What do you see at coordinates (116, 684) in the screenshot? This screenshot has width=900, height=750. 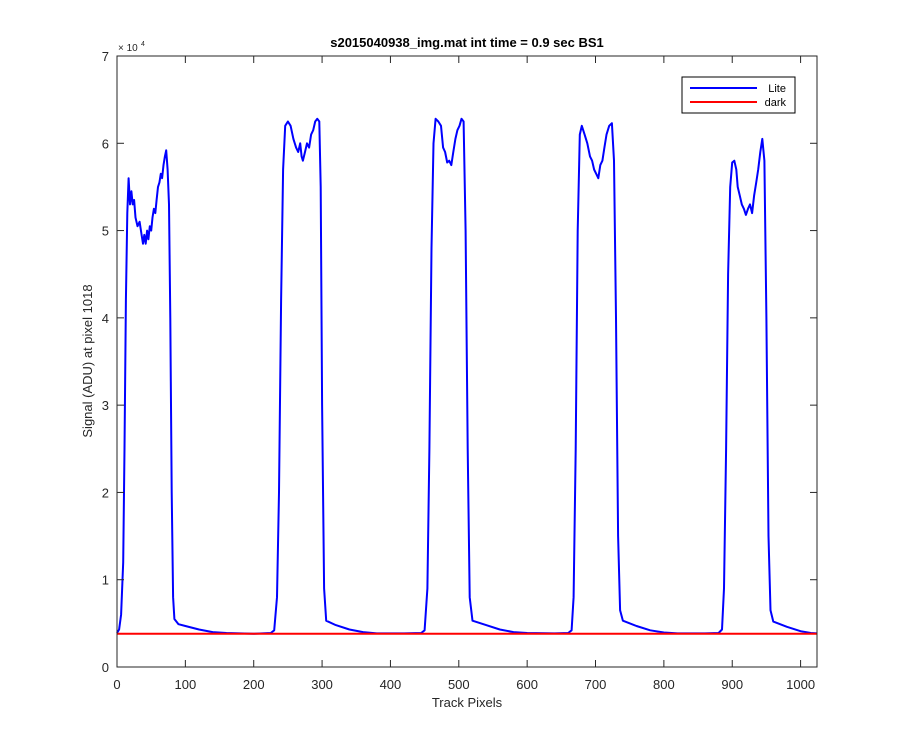 I see `x-tick-label: 0` at bounding box center [116, 684].